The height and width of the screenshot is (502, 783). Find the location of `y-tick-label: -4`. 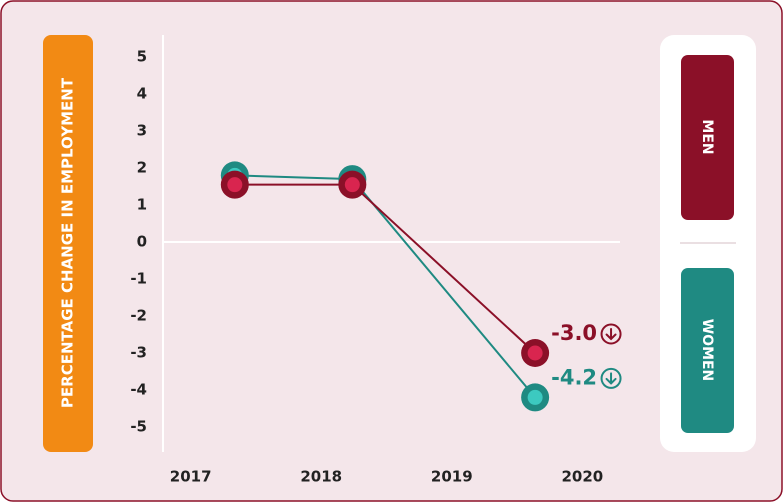

y-tick-label: -4 is located at coordinates (138, 390).